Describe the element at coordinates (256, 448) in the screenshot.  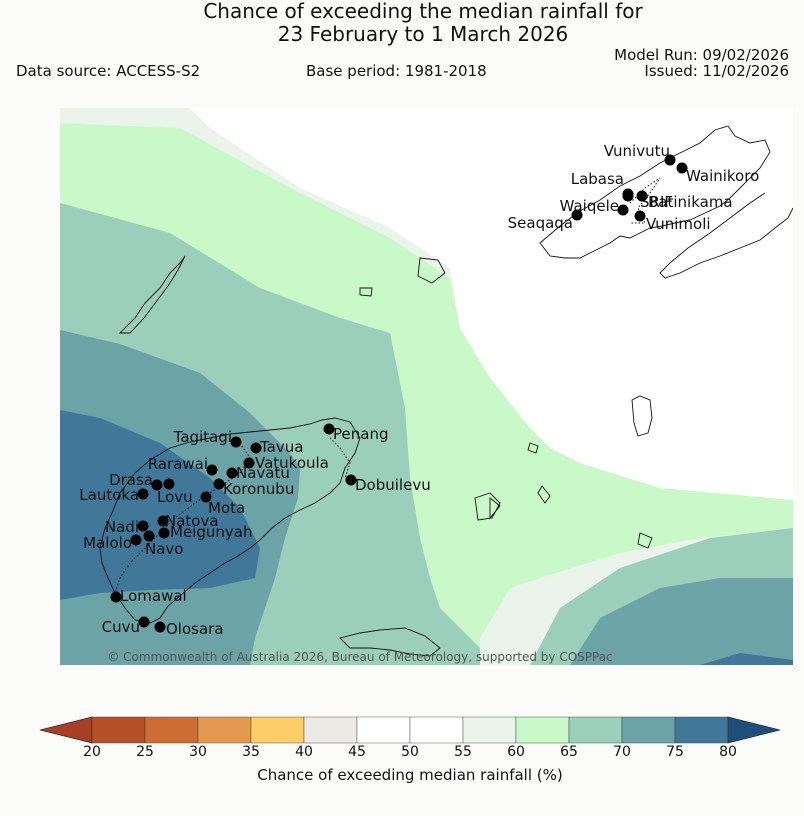
I see `station-marker-tavua` at that location.